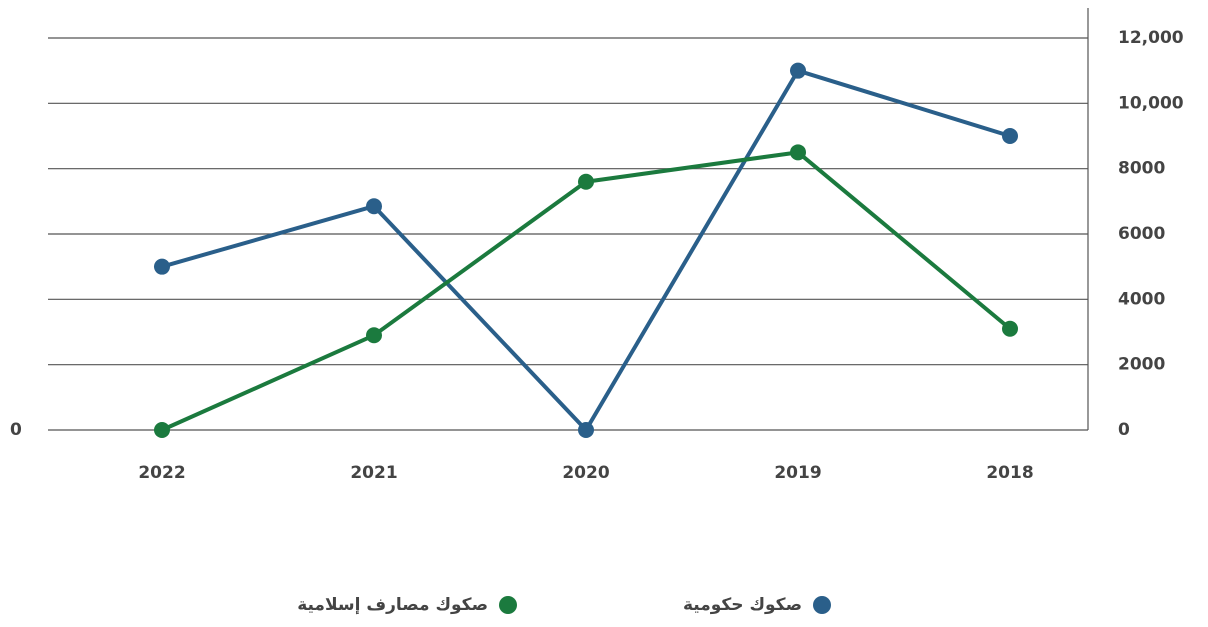 Image resolution: width=1208 pixels, height=627 pixels. What do you see at coordinates (1151, 103) in the screenshot?
I see `y-tick-label: 10,000` at bounding box center [1151, 103].